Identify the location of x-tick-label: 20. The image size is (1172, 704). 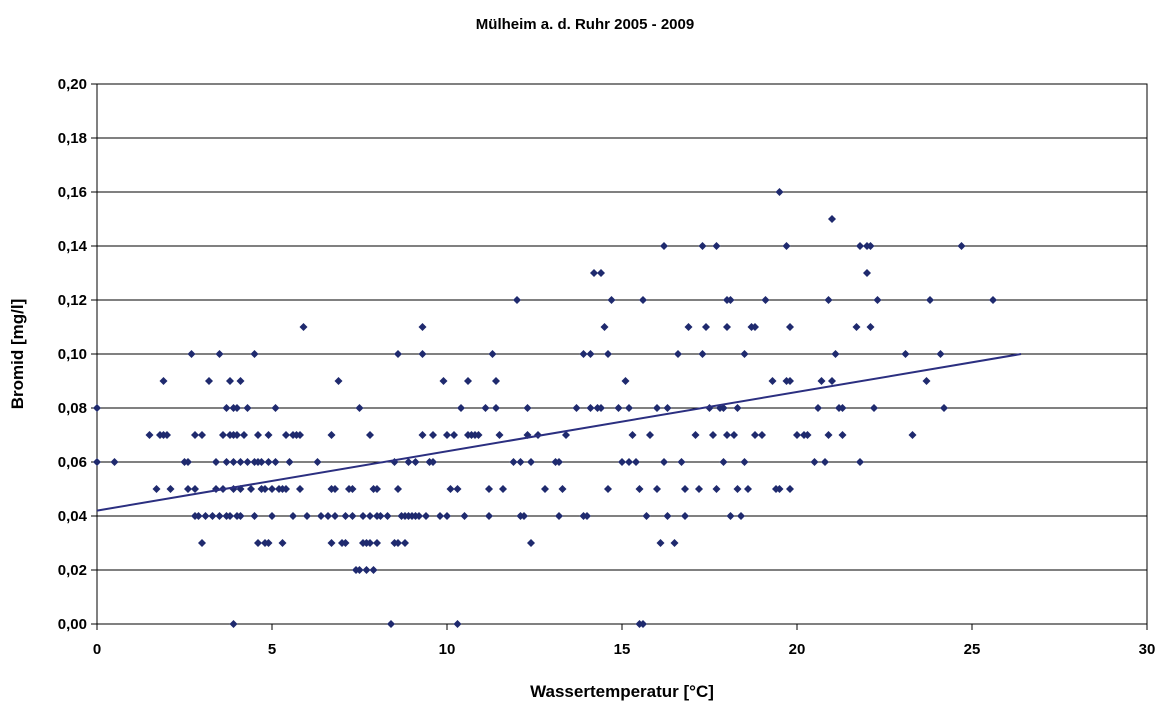
(797, 649).